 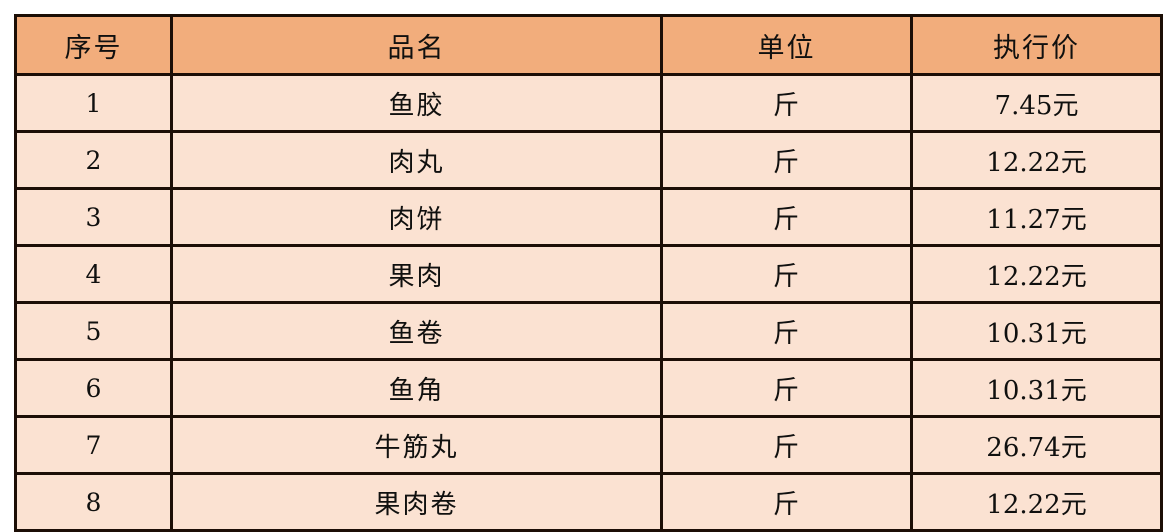 I want to click on cell-price: 11.27元, so click(x=1036, y=217).